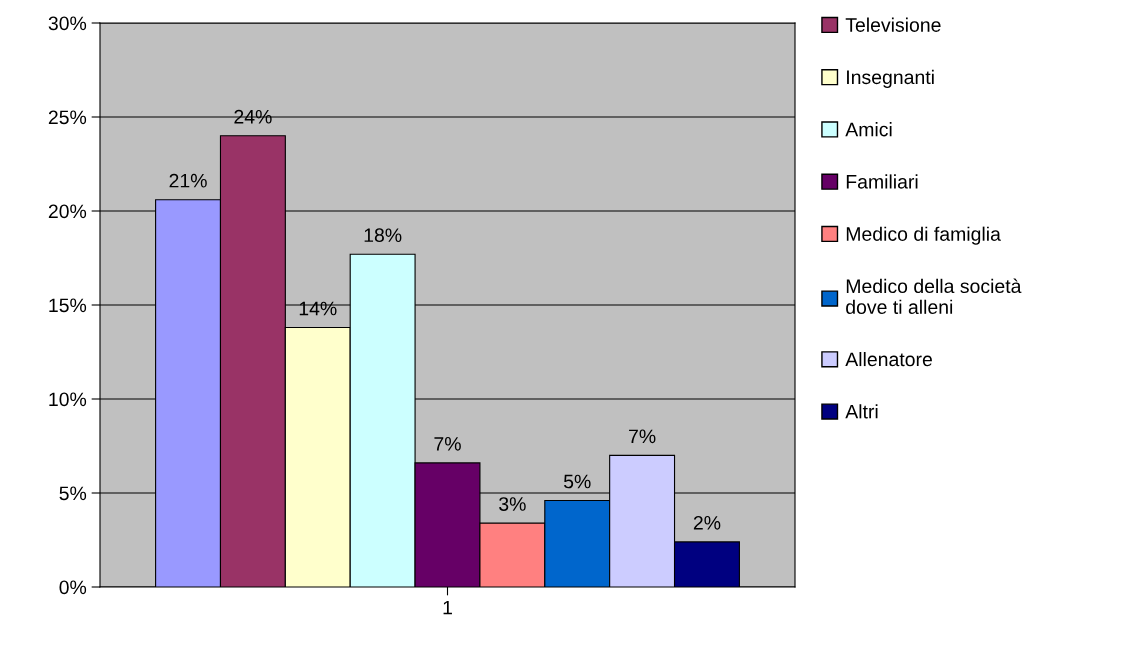  I want to click on data-label: 3%, so click(512, 504).